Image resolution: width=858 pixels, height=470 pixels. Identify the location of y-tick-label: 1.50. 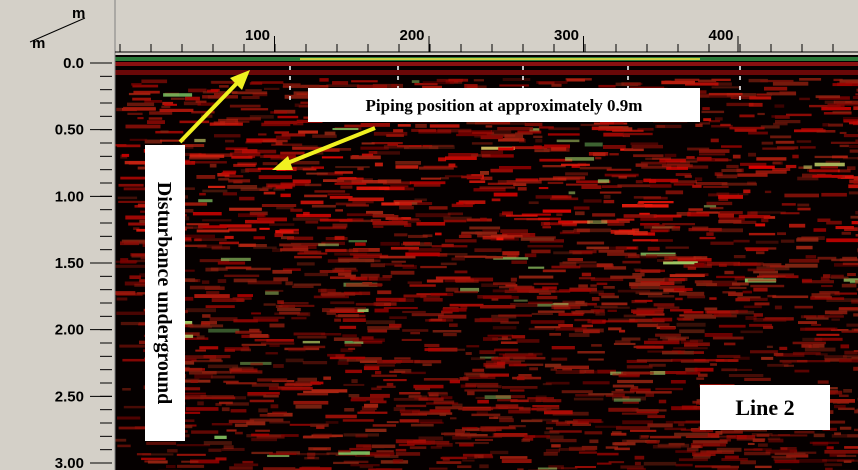
(69, 263).